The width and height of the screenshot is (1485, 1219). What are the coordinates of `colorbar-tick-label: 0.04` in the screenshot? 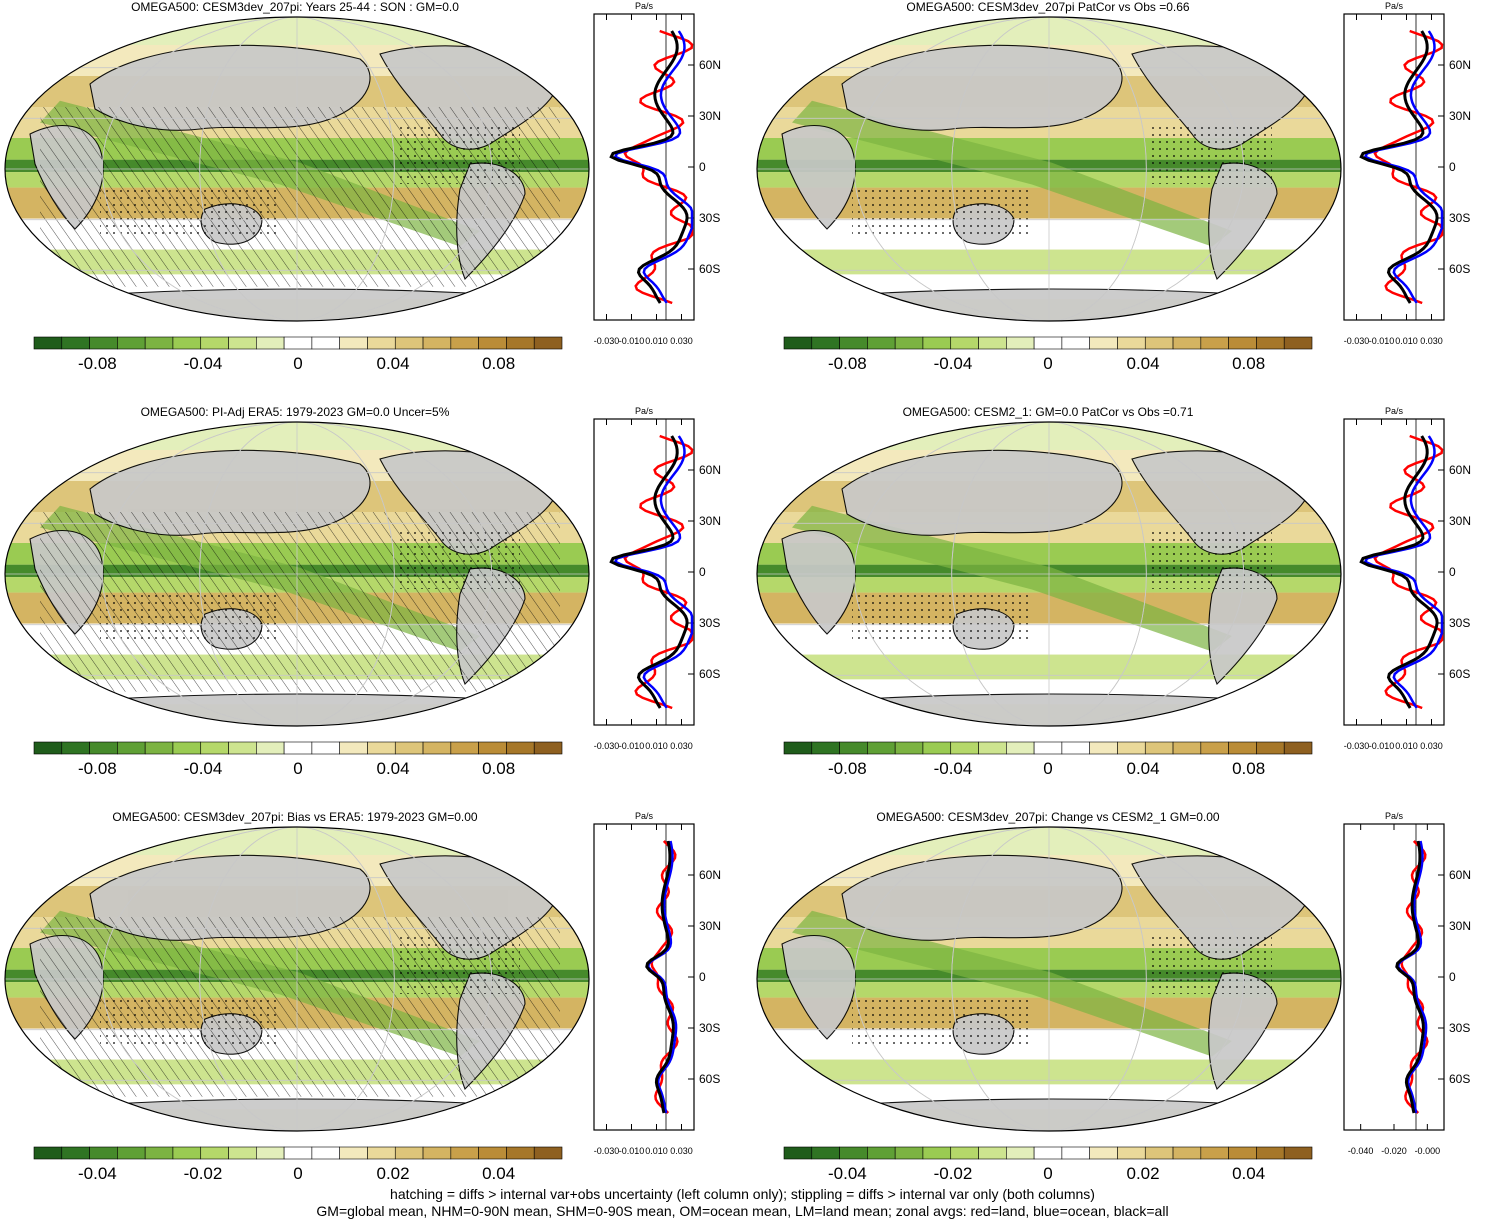 It's located at (1142, 363).